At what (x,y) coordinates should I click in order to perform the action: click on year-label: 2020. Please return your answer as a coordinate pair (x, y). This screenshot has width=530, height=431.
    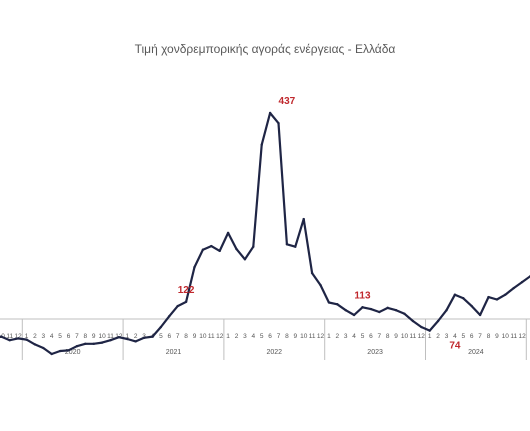
    Looking at the image, I should click on (73, 352).